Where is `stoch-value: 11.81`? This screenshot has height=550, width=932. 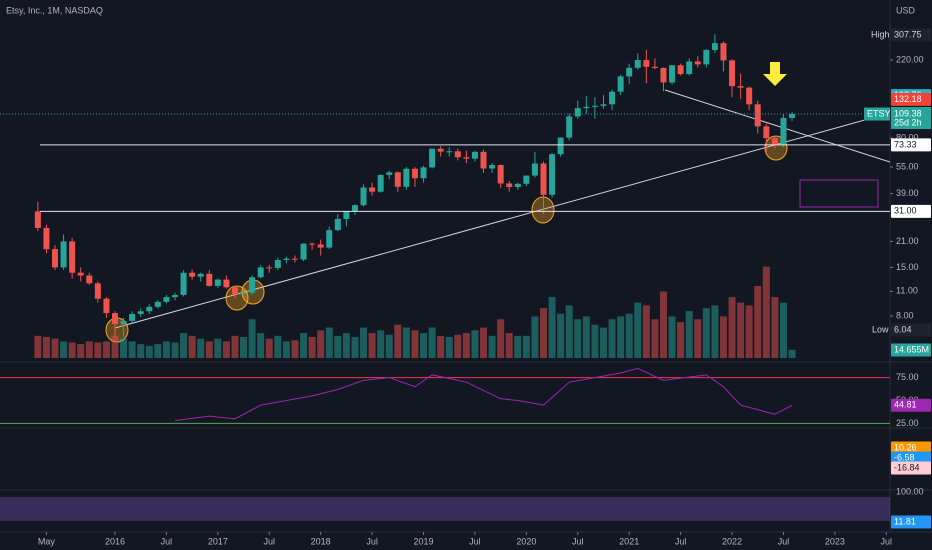
stoch-value: 11.81 is located at coordinates (905, 521).